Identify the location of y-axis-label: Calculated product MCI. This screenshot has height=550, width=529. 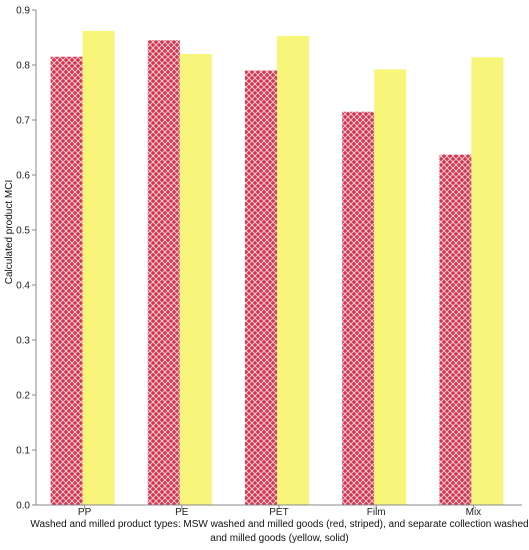
(9, 232).